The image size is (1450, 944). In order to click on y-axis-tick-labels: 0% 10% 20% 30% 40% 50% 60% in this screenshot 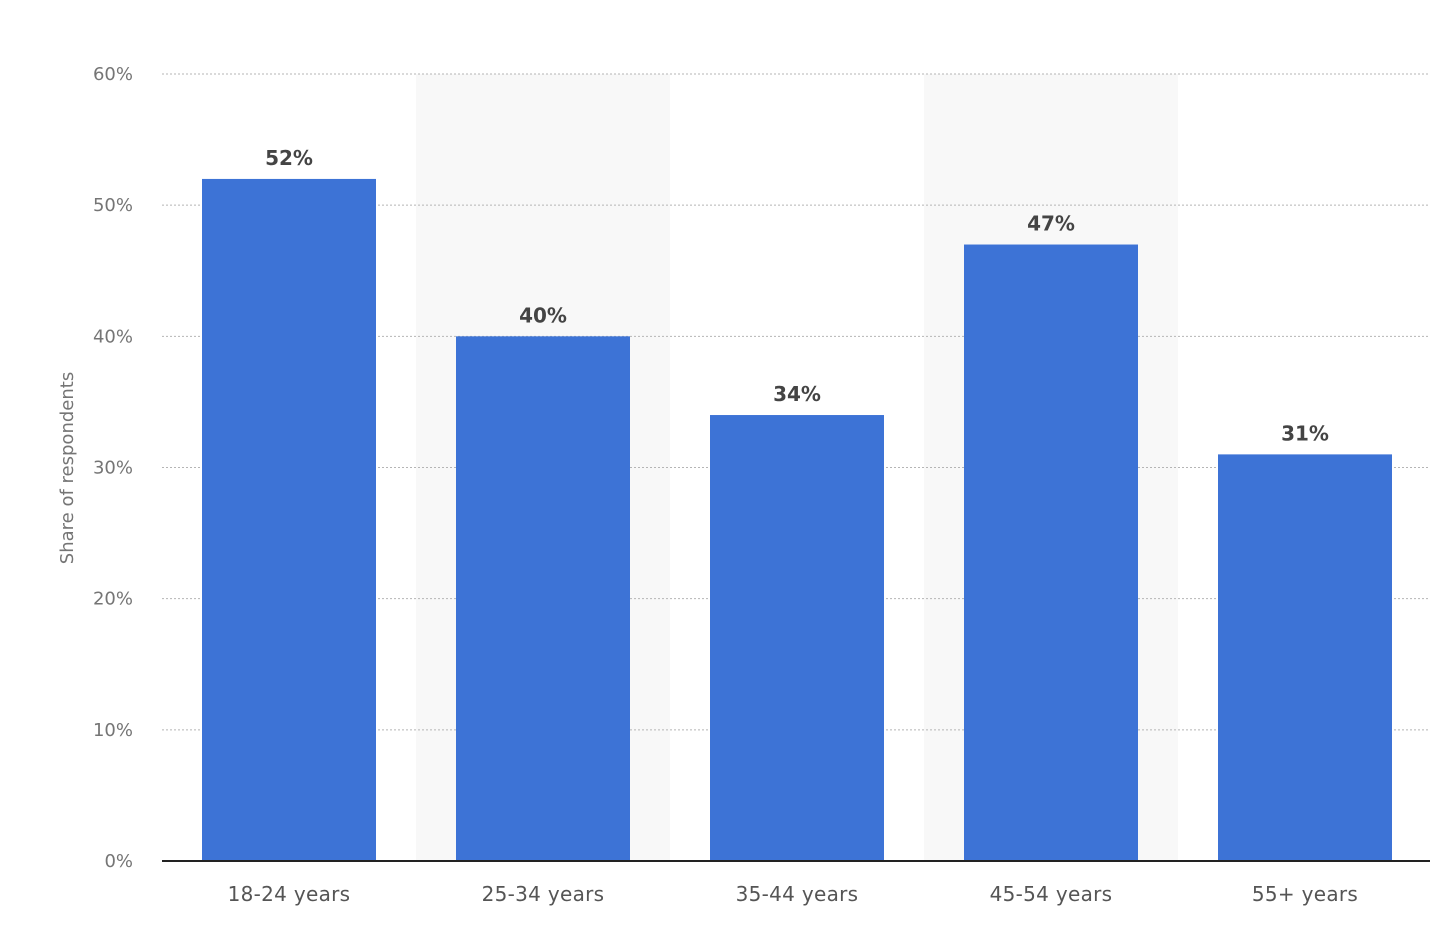, I will do `click(113, 468)`.